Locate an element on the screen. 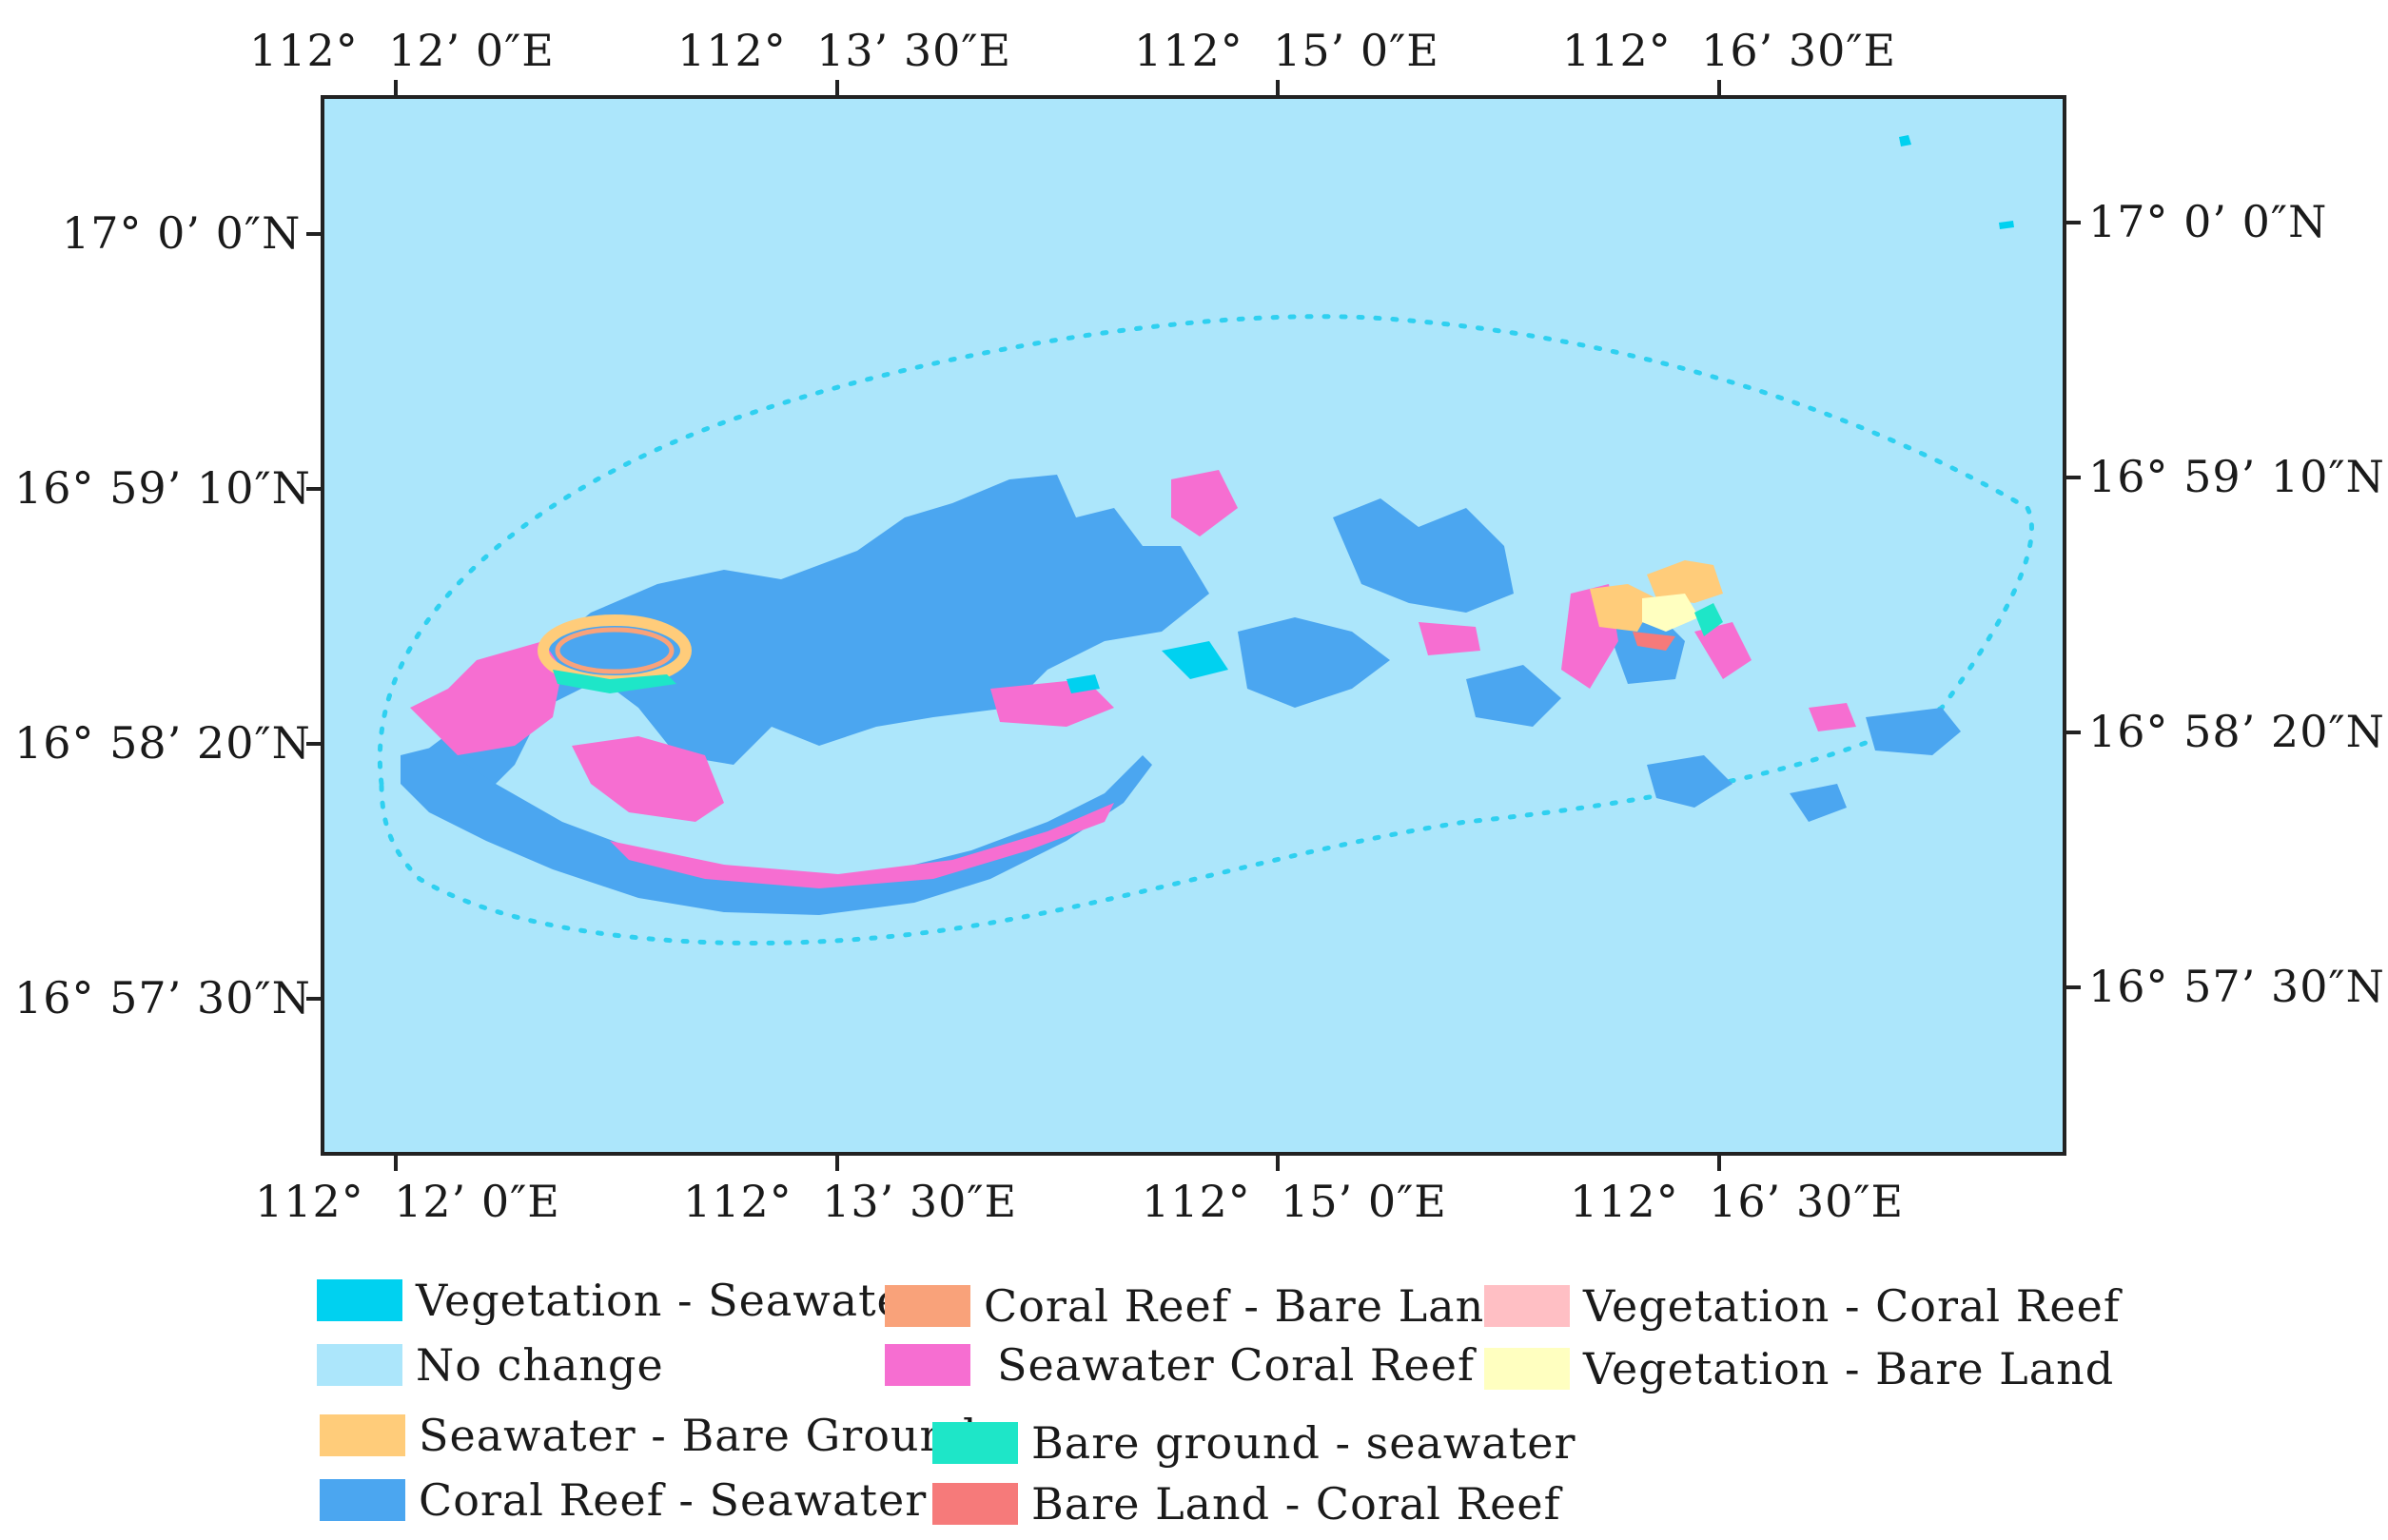 The image size is (2388, 1540). top-lon-label-1: 112° 12’ 0″E is located at coordinates (402, 51).